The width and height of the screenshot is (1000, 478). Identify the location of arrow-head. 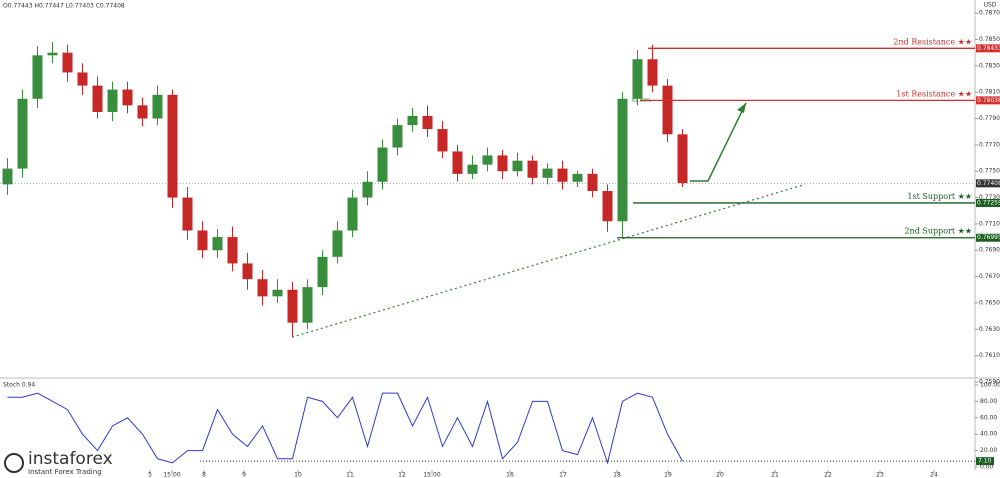
(741, 108).